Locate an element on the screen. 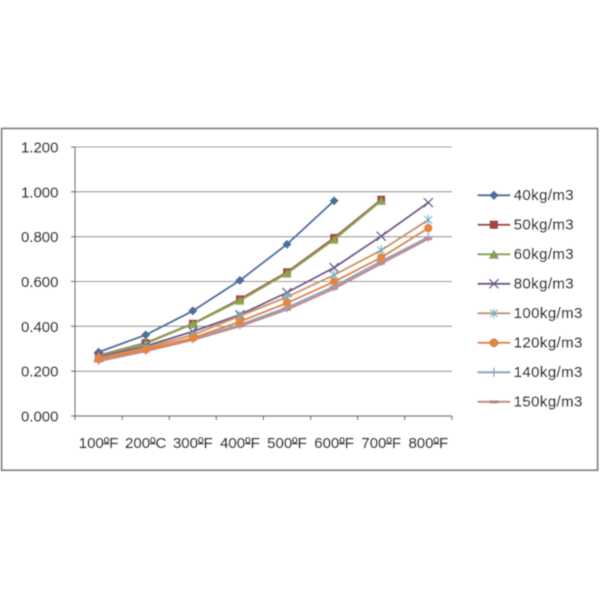 The width and height of the screenshot is (600, 600). svg-text: 150kg/m3 is located at coordinates (548, 402).